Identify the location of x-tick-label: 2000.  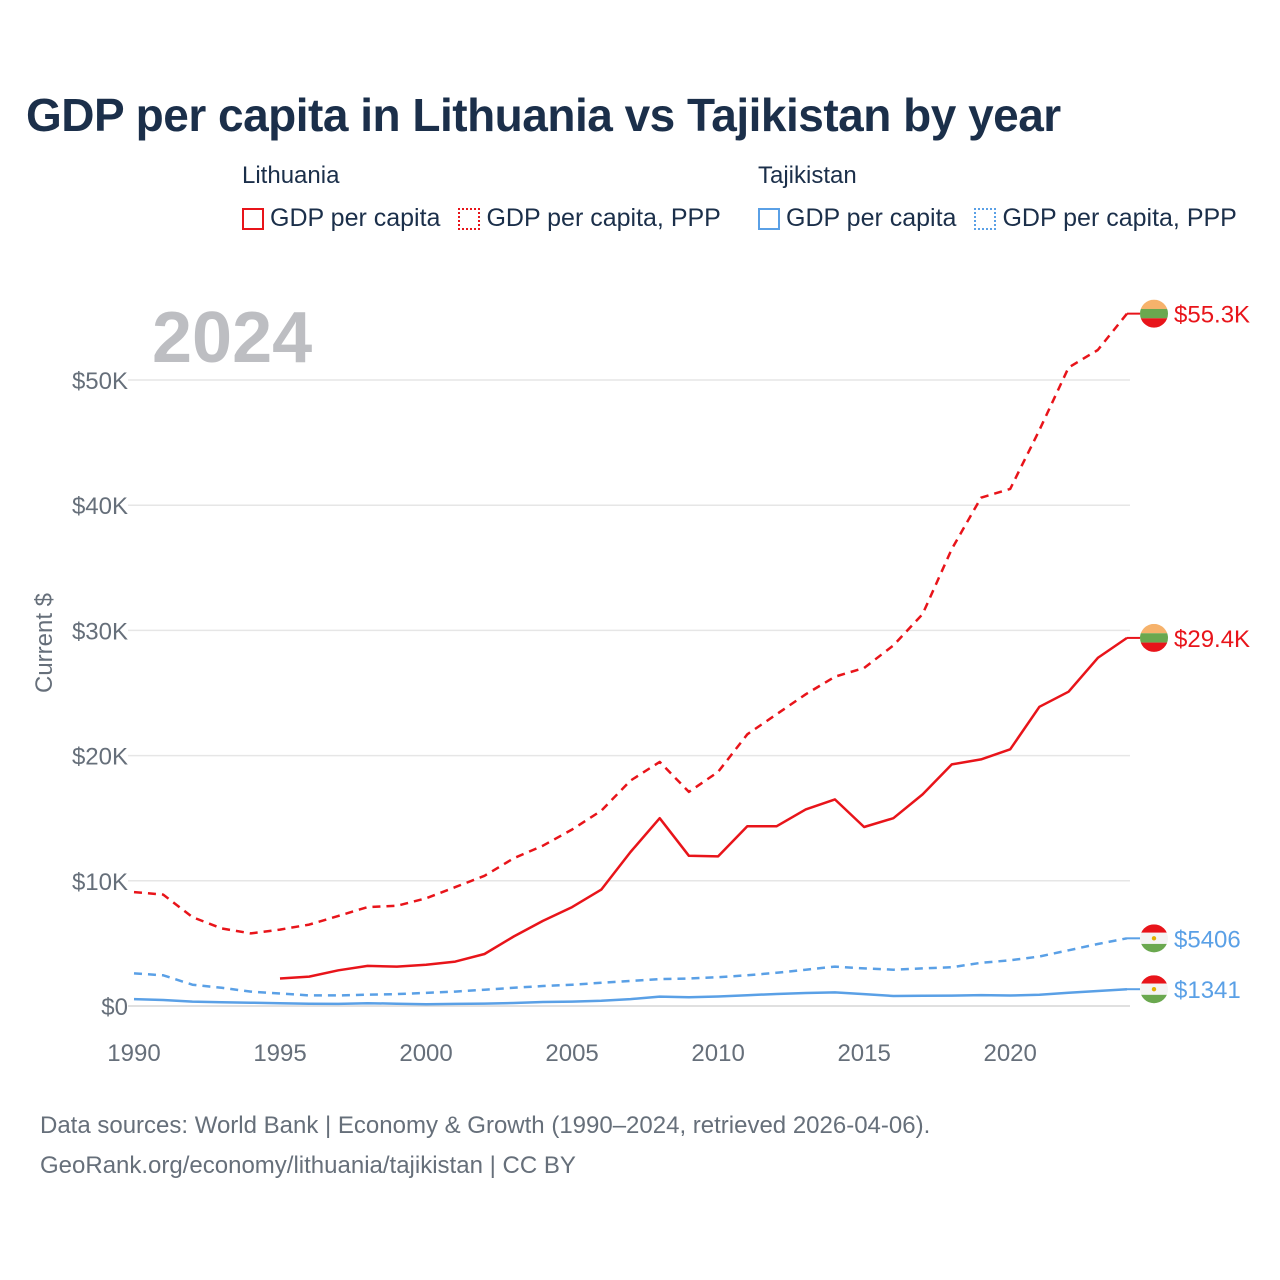
(425, 1053).